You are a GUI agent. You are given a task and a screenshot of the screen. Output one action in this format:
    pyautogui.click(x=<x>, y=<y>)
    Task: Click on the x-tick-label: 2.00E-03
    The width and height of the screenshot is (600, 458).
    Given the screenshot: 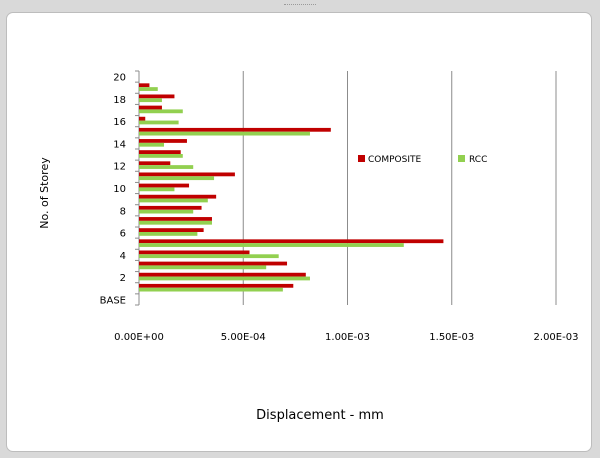 What is the action you would take?
    pyautogui.click(x=556, y=337)
    